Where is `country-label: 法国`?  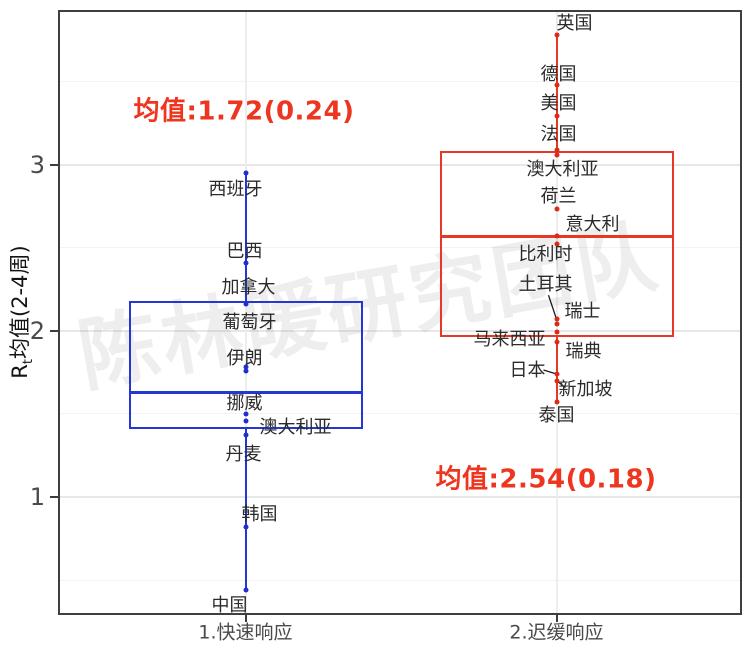 country-label: 法国 is located at coordinates (558, 134).